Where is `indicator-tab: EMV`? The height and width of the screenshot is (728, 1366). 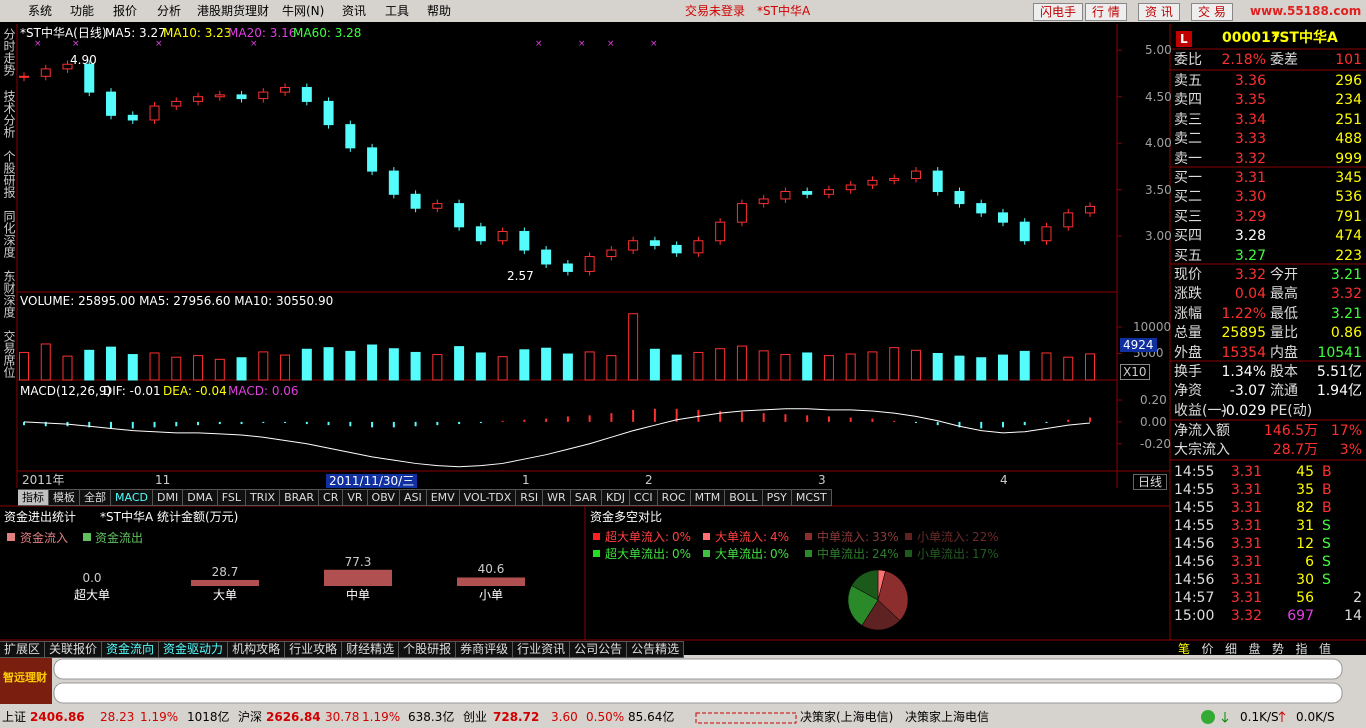 indicator-tab: EMV is located at coordinates (443, 497).